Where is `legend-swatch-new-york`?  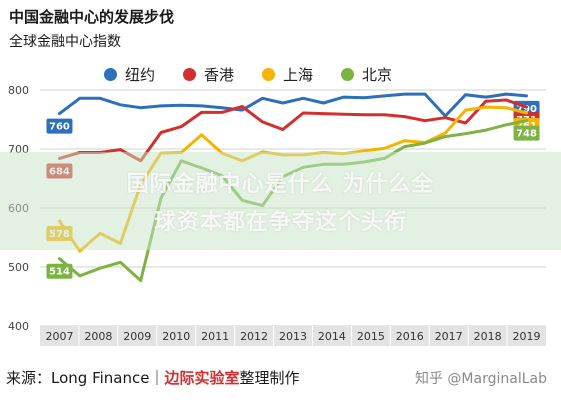 legend-swatch-new-york is located at coordinates (110, 74).